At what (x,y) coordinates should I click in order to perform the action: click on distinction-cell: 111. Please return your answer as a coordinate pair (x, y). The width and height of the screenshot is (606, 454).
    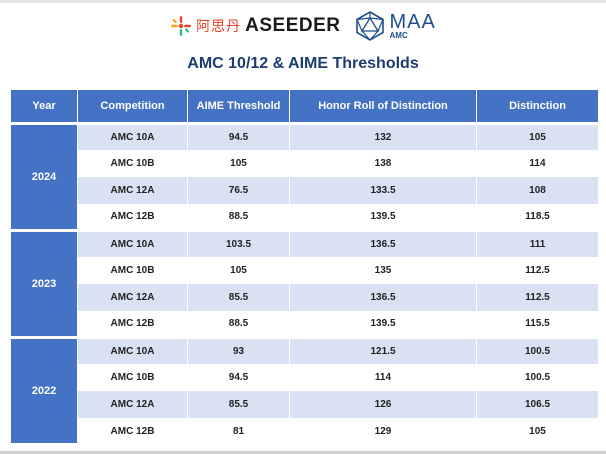
    Looking at the image, I should click on (537, 243).